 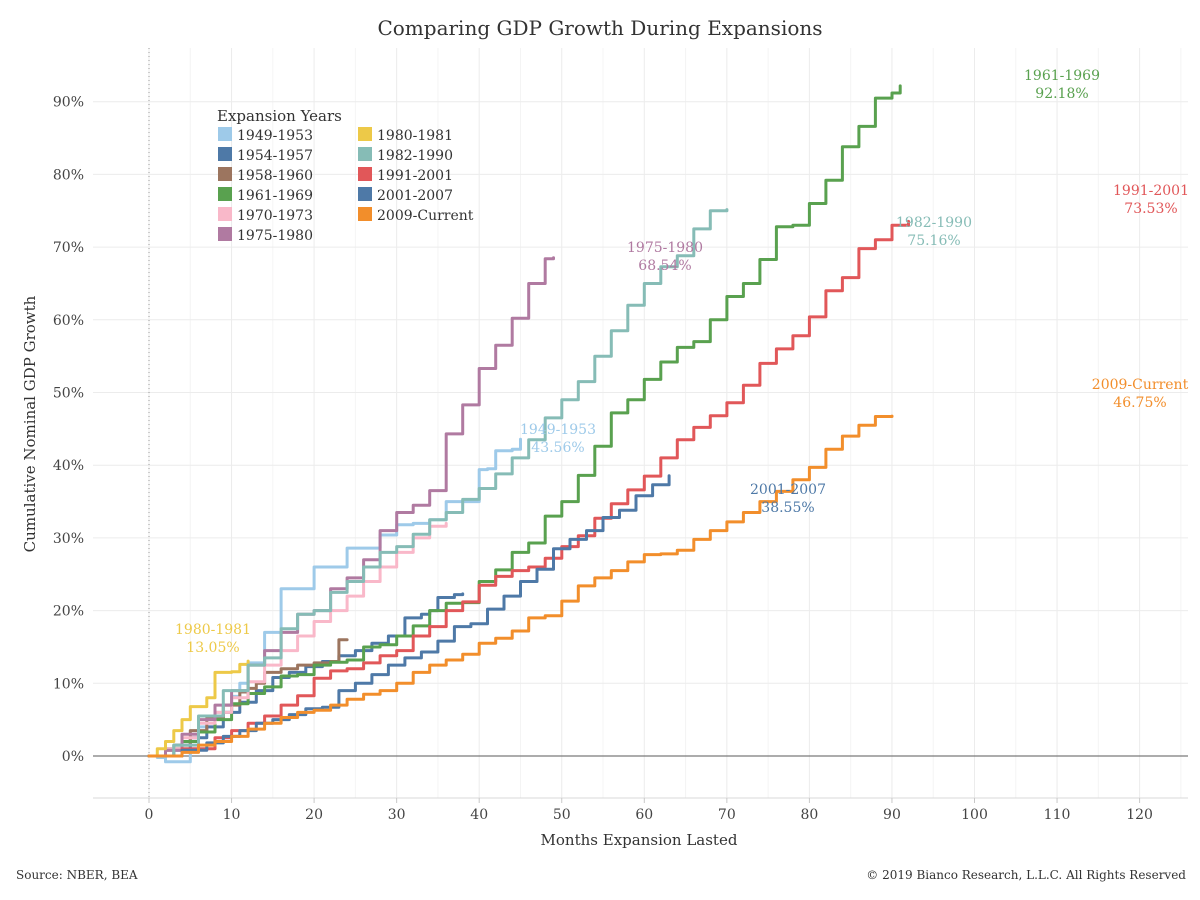 What do you see at coordinates (279, 116) in the screenshot?
I see `legend-title: Expansion Years` at bounding box center [279, 116].